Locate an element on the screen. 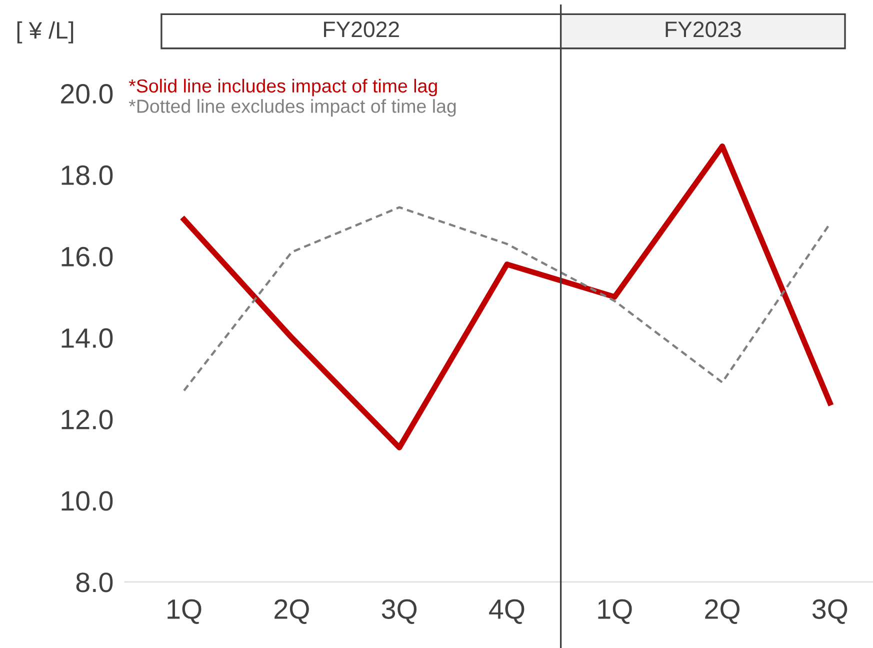 The width and height of the screenshot is (873, 648). y-tick-label: 12.0 is located at coordinates (87, 420).